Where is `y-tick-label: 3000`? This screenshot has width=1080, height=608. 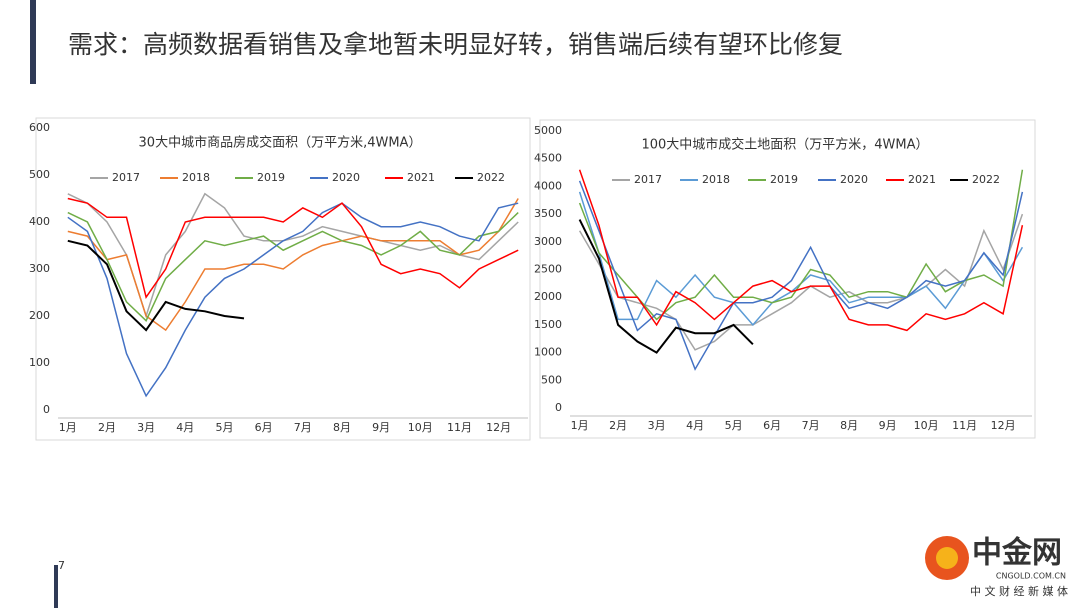
y-tick-label: 3000 is located at coordinates (548, 241).